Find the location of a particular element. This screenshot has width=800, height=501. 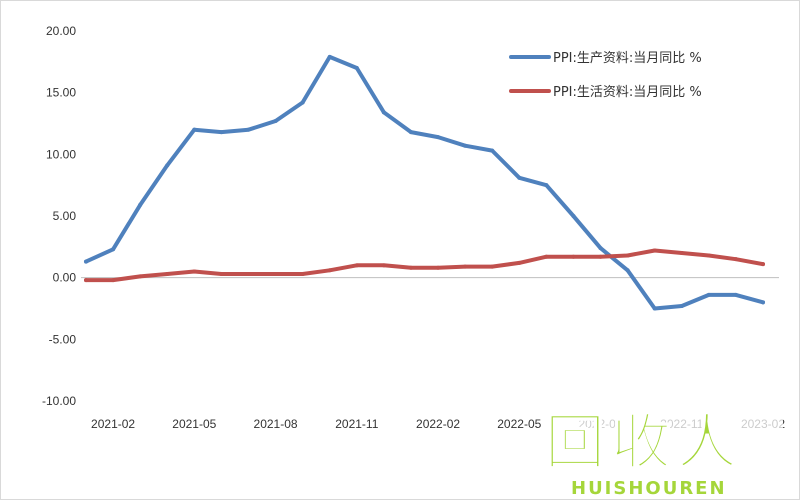

x-tick-label: 2022-02 is located at coordinates (438, 424).